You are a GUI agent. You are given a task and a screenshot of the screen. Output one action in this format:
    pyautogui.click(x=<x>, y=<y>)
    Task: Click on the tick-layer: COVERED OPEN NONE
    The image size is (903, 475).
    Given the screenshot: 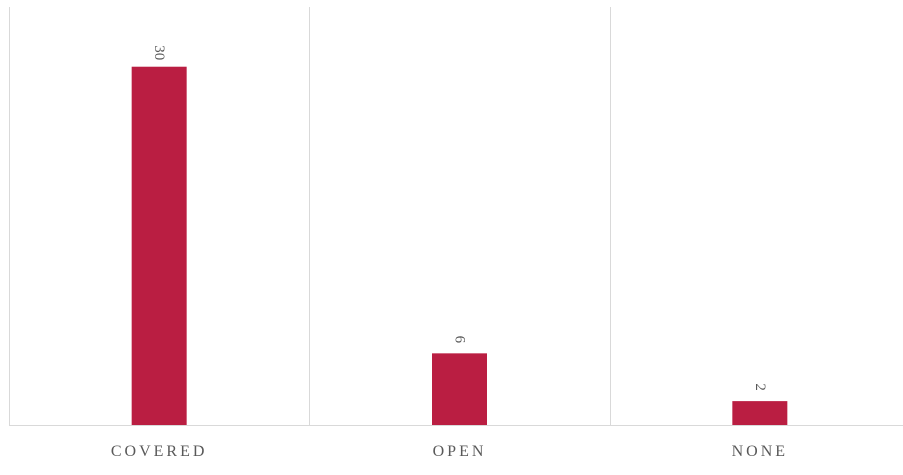 What is the action you would take?
    pyautogui.click(x=449, y=451)
    